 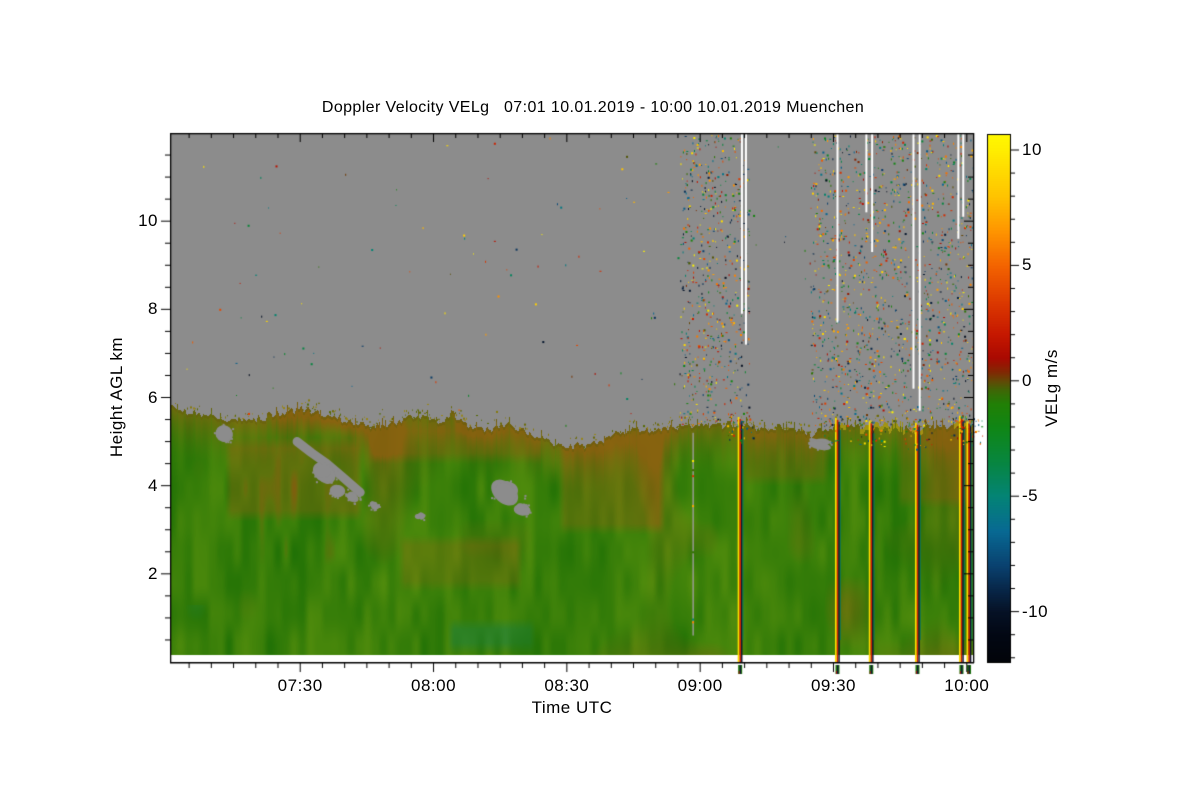 I want to click on colorbar-tick-label: 10, so click(x=1032, y=149).